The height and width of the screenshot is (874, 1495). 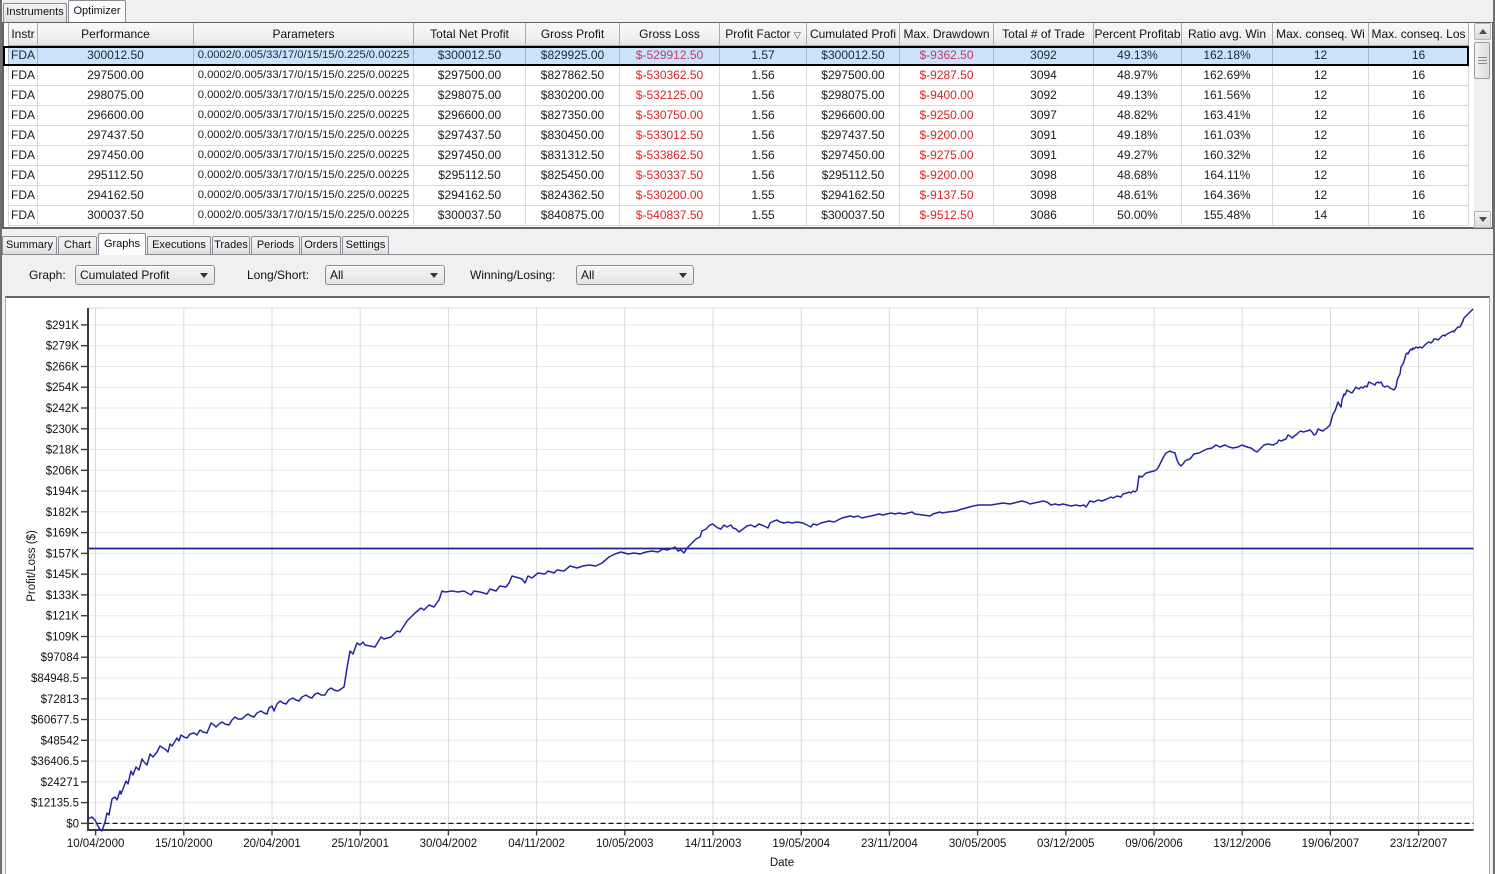 I want to click on svg-text: $60677.5, so click(x=55, y=721).